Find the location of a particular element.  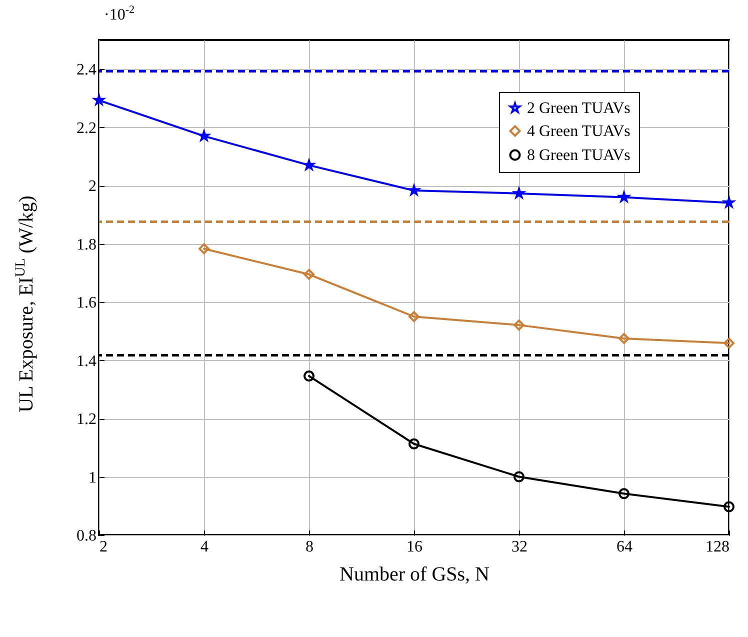

legend-label: 4 Green TUAVs is located at coordinates (578, 131).